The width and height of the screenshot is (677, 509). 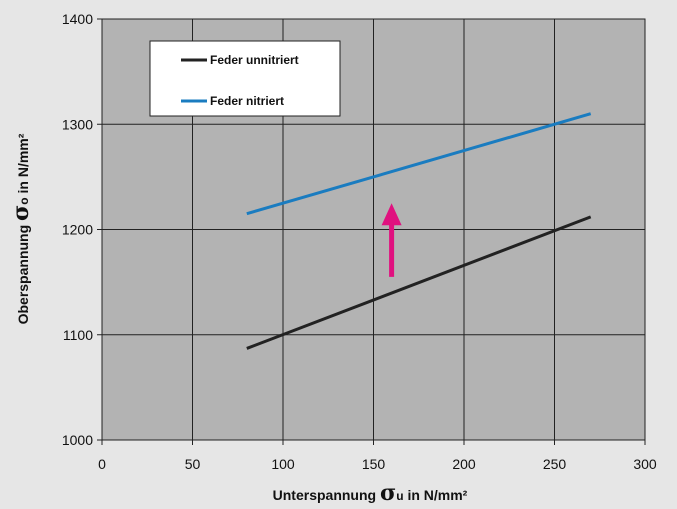 I want to click on y-tick-labels: 1000 1100 1200 1300 1400, so click(x=77, y=229).